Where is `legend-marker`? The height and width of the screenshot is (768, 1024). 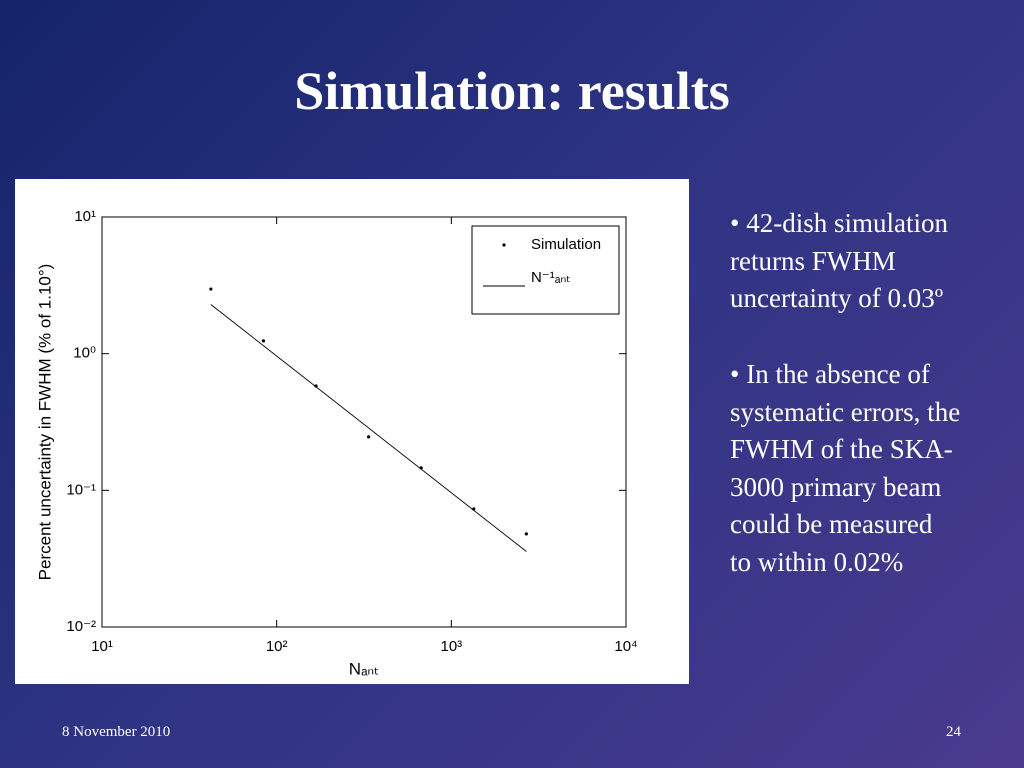 legend-marker is located at coordinates (504, 245).